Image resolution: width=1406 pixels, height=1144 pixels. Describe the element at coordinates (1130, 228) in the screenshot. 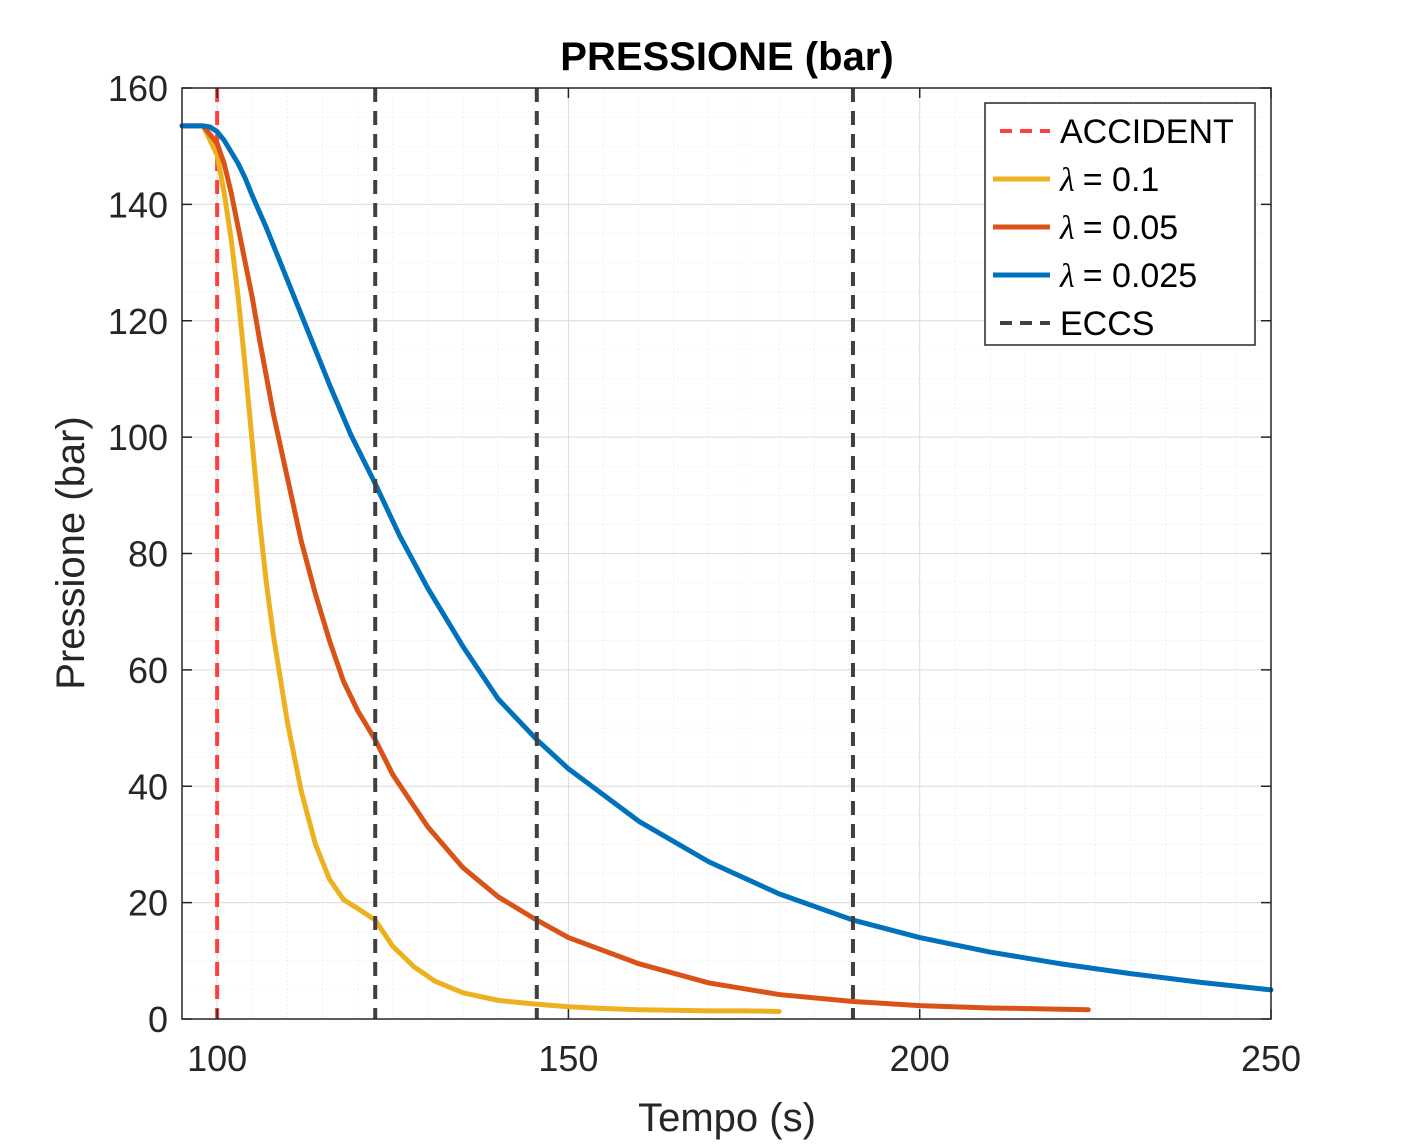

I see `legend-series-2-value: = 0.05` at that location.